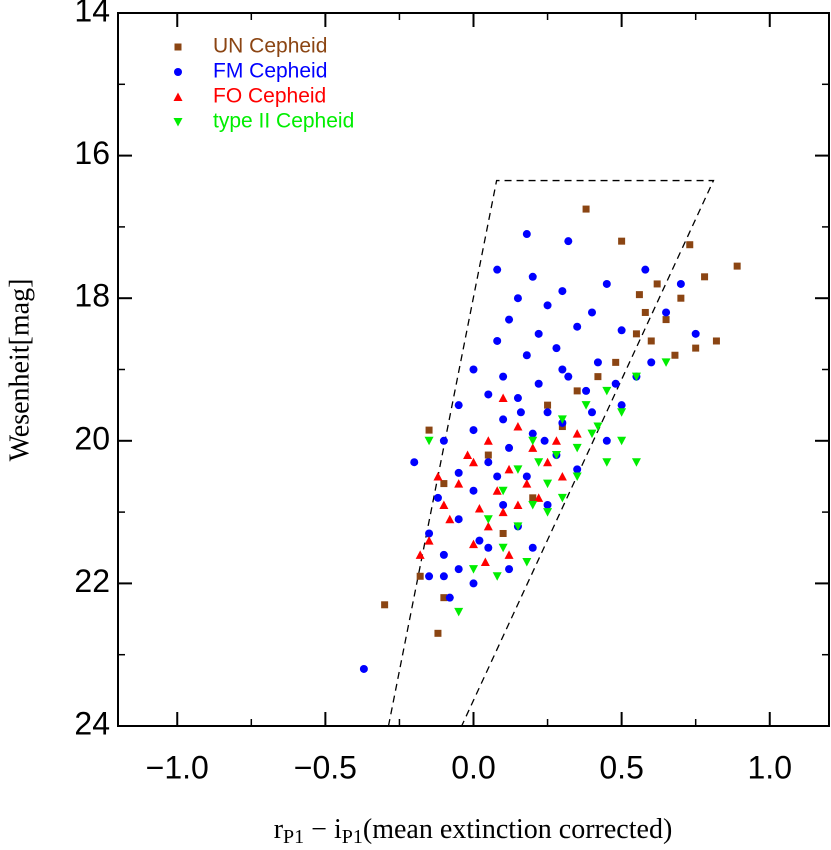  I want to click on x-axis-label: rP1 − iP1(mean extinction corrected), so click(473, 830).